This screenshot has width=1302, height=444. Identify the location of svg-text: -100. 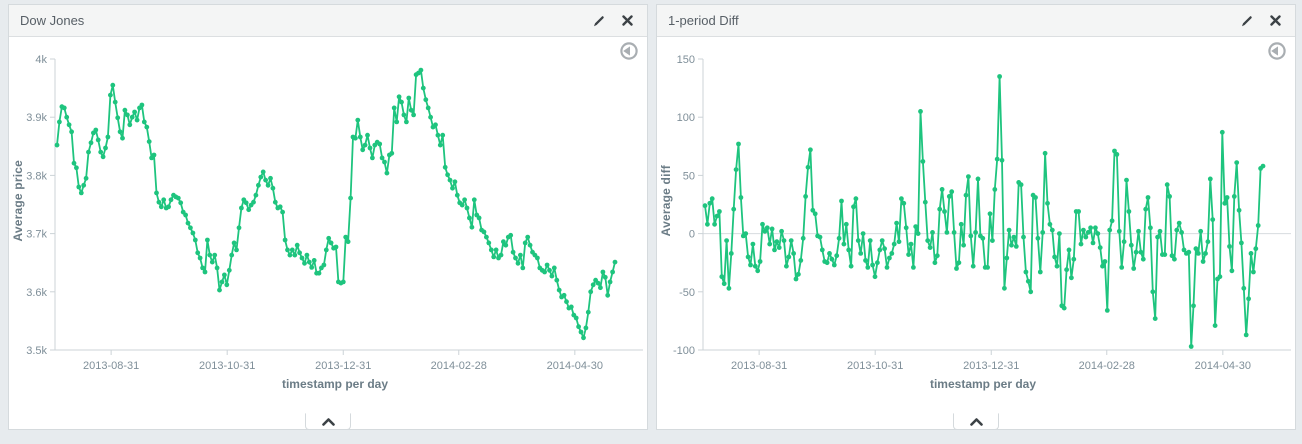
(684, 351).